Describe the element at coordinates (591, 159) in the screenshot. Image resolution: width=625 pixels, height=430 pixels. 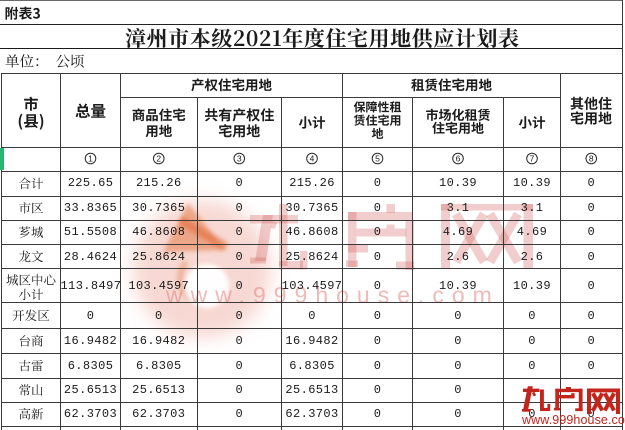
I see `svg-text: 8` at that location.